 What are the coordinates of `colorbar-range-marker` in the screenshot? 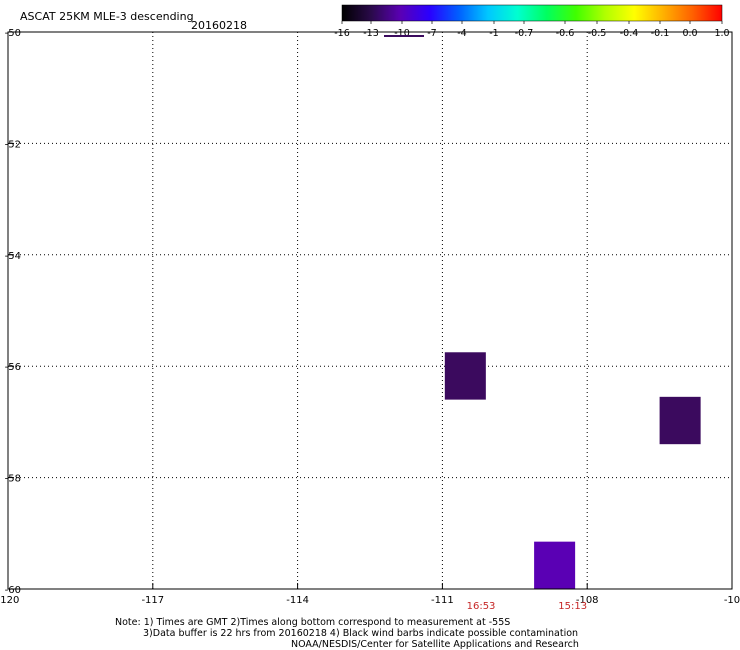 It's located at (404, 36).